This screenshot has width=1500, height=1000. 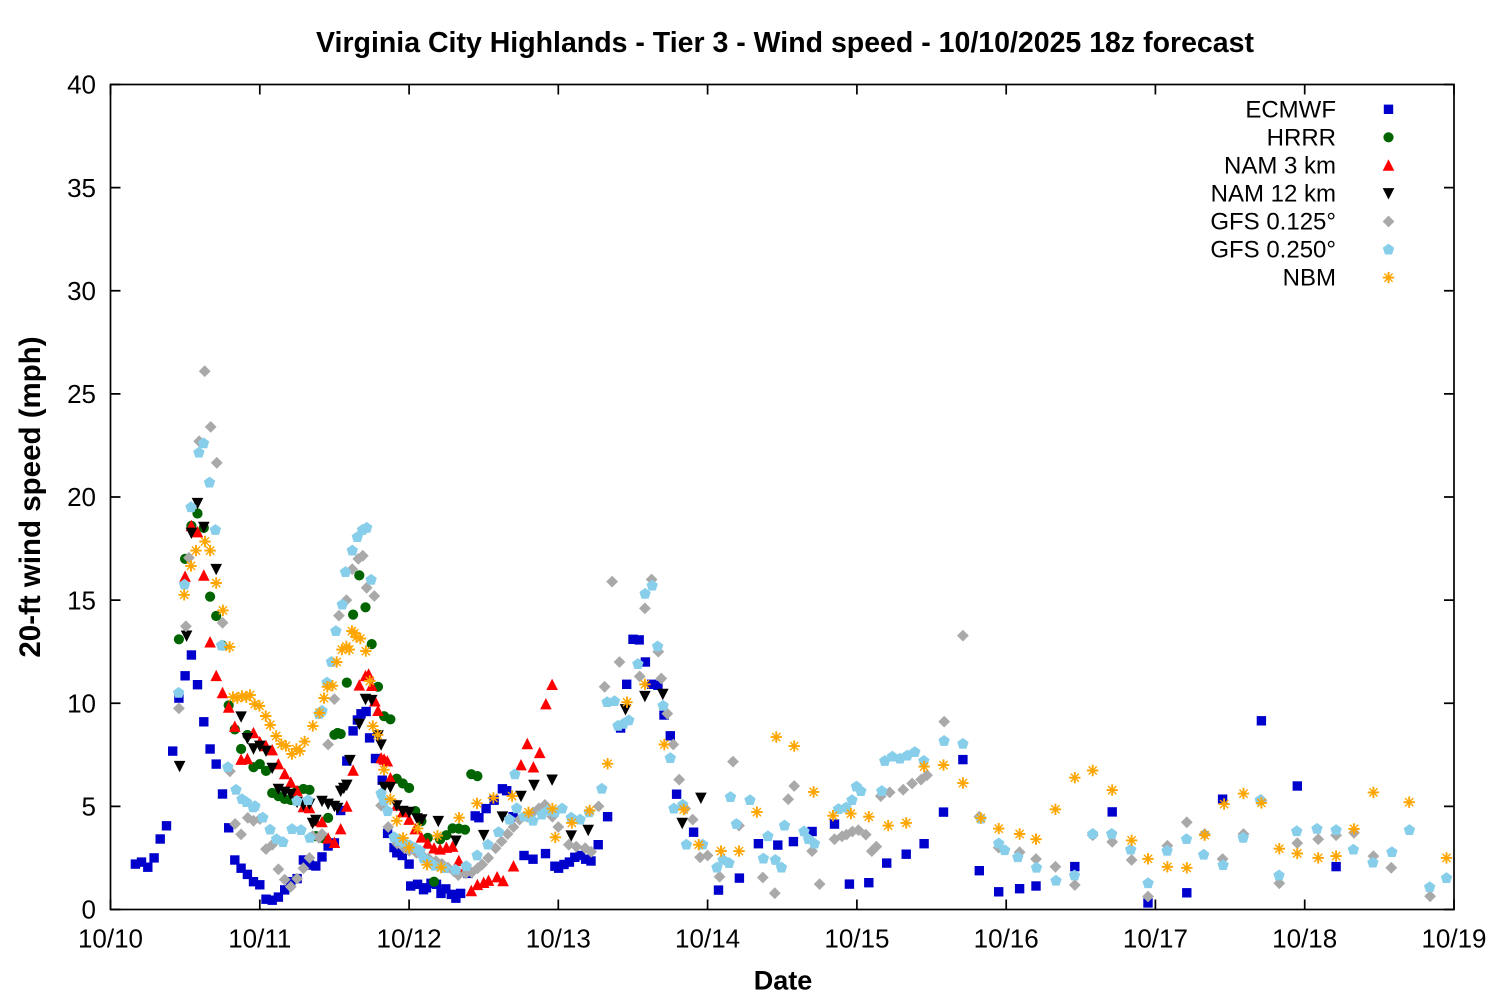 What do you see at coordinates (81, 394) in the screenshot?
I see `svg-text: 25` at bounding box center [81, 394].